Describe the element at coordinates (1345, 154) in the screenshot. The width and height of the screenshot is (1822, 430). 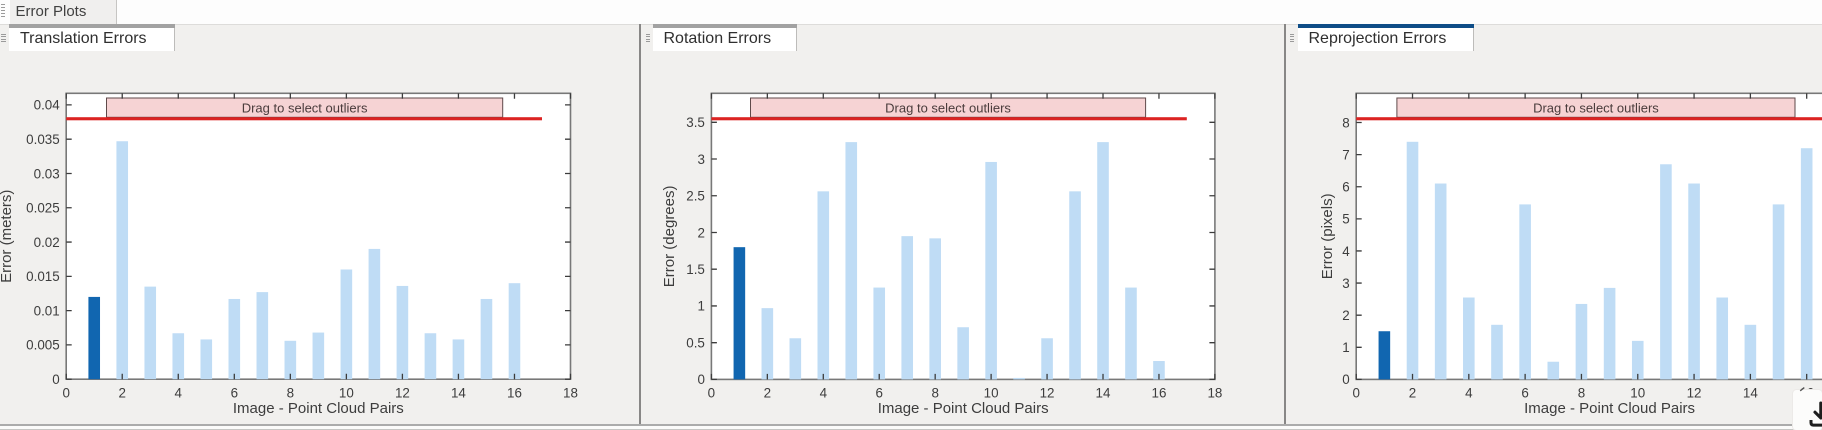
I see `svg-text: 7` at that location.